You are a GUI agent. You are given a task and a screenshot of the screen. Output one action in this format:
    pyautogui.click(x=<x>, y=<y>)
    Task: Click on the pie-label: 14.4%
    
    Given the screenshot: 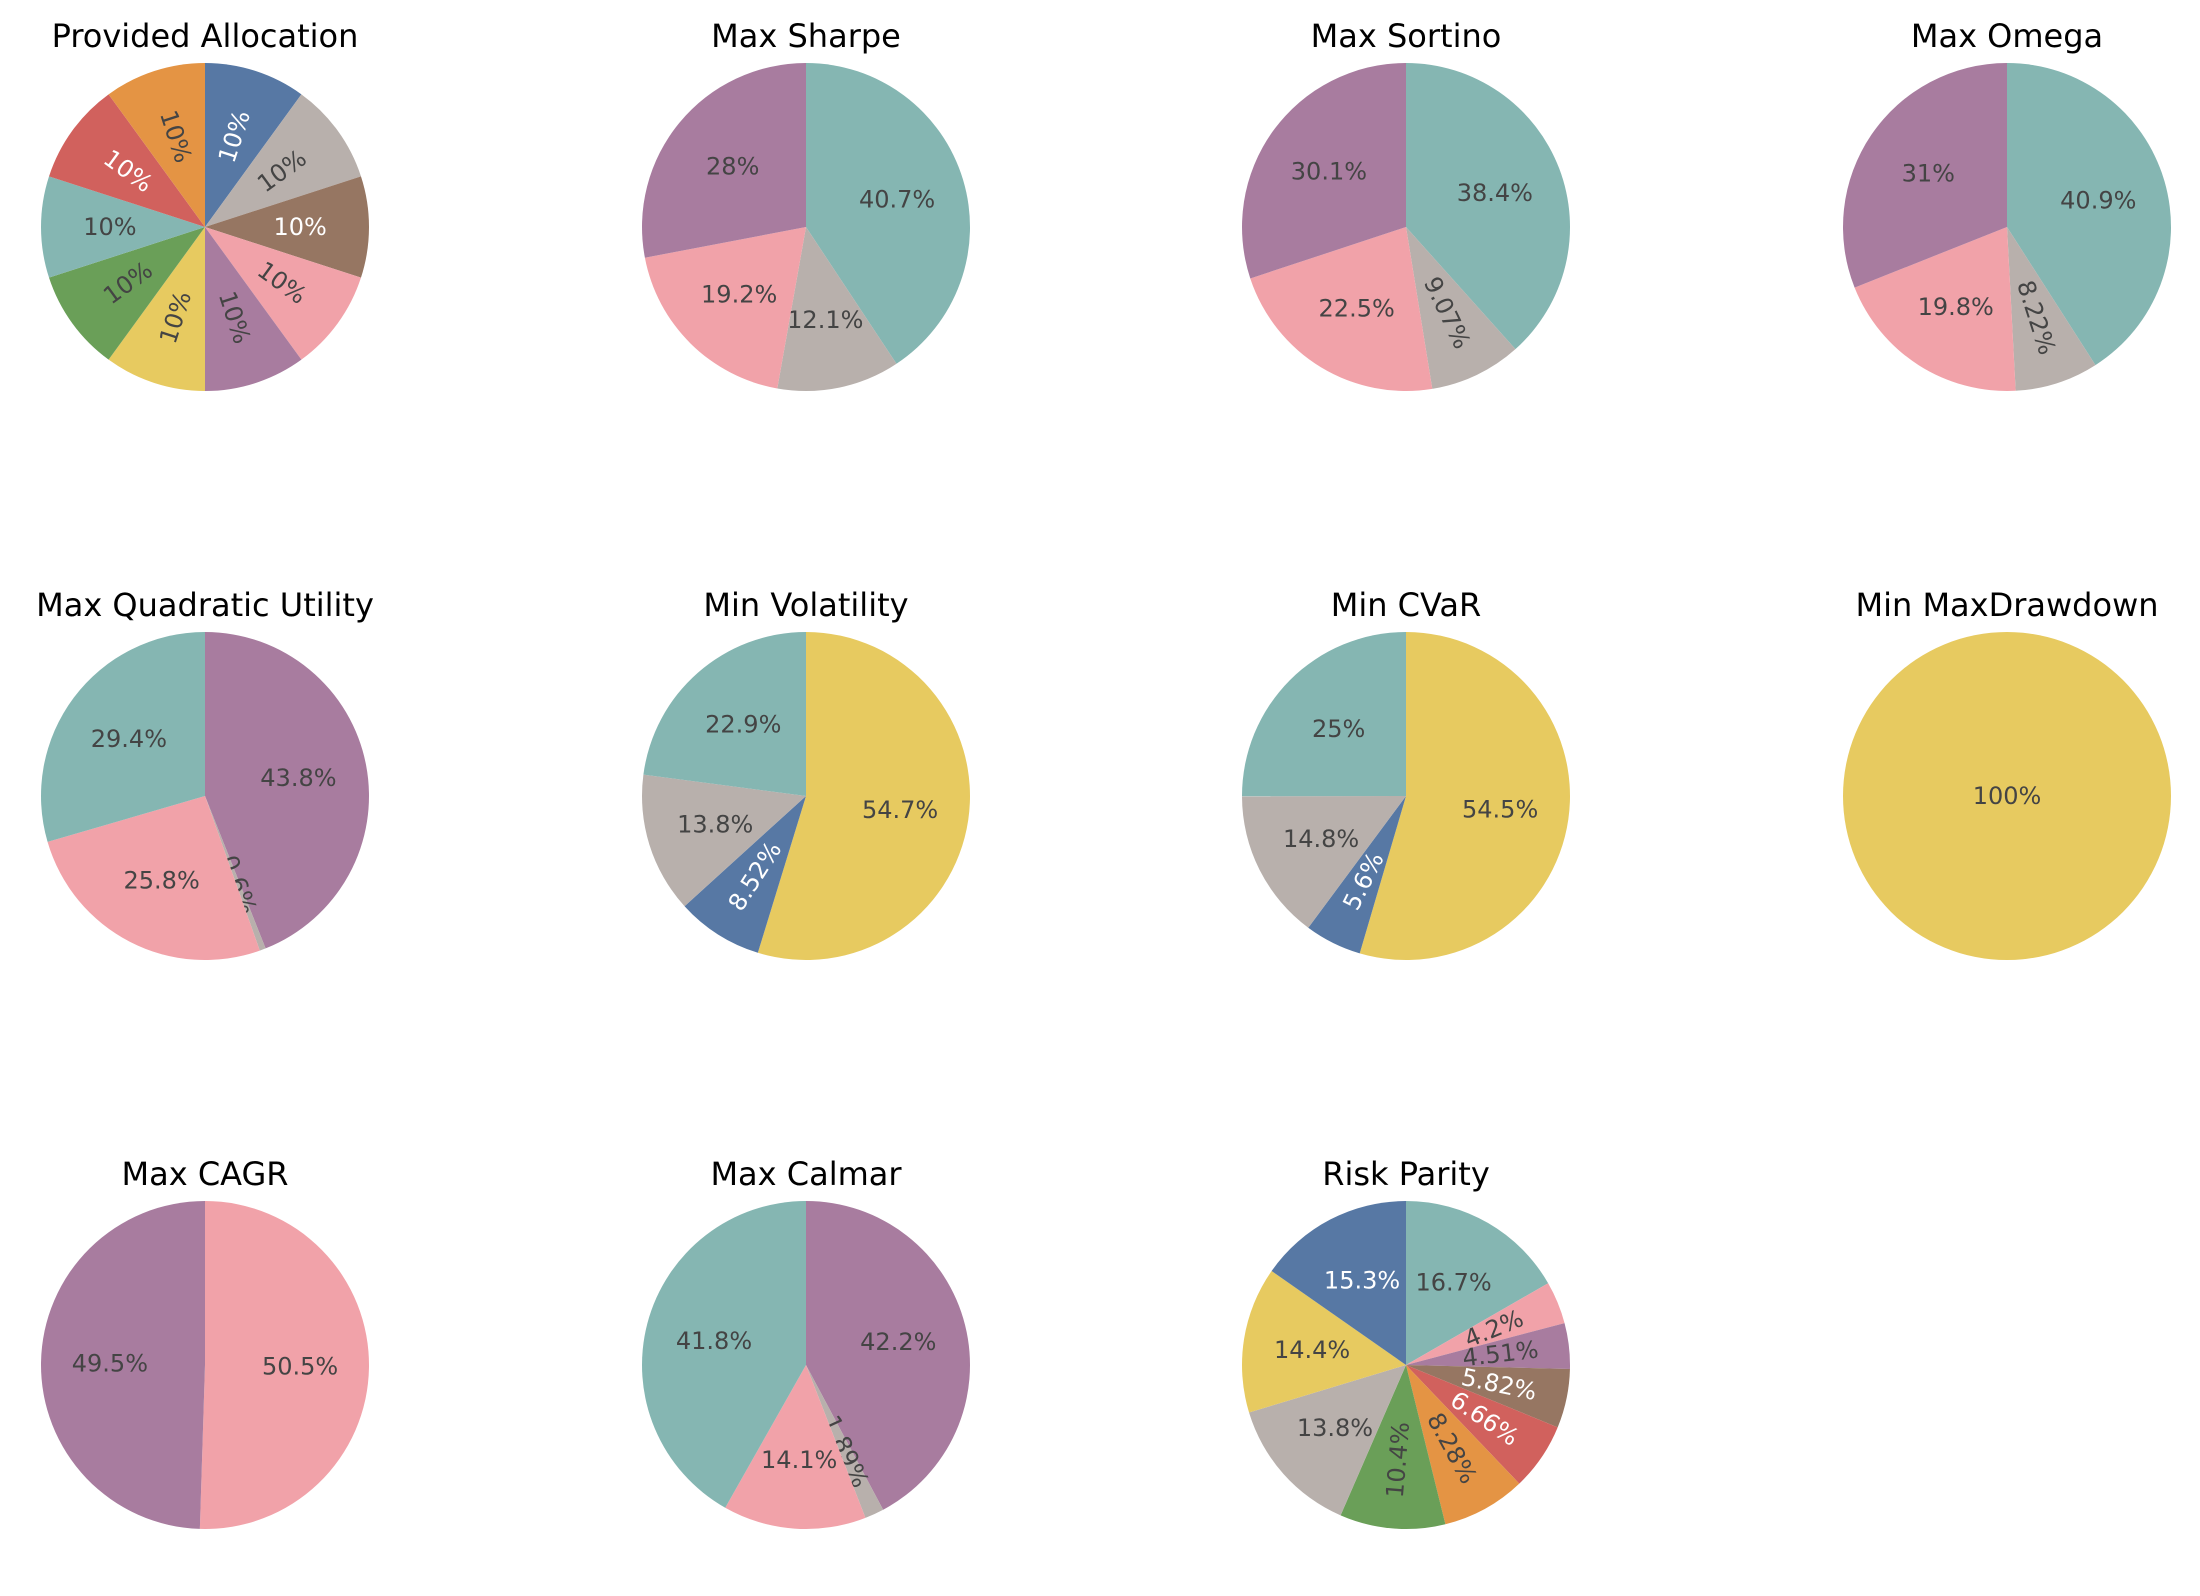 What is the action you would take?
    pyautogui.click(x=1312, y=1350)
    